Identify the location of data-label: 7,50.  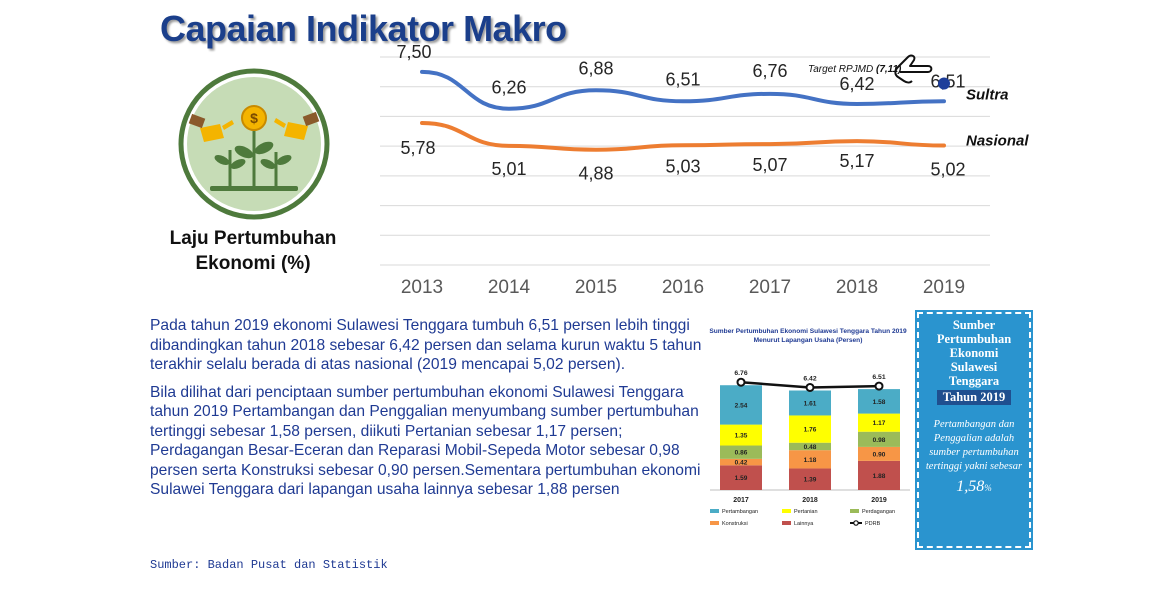
(413, 52).